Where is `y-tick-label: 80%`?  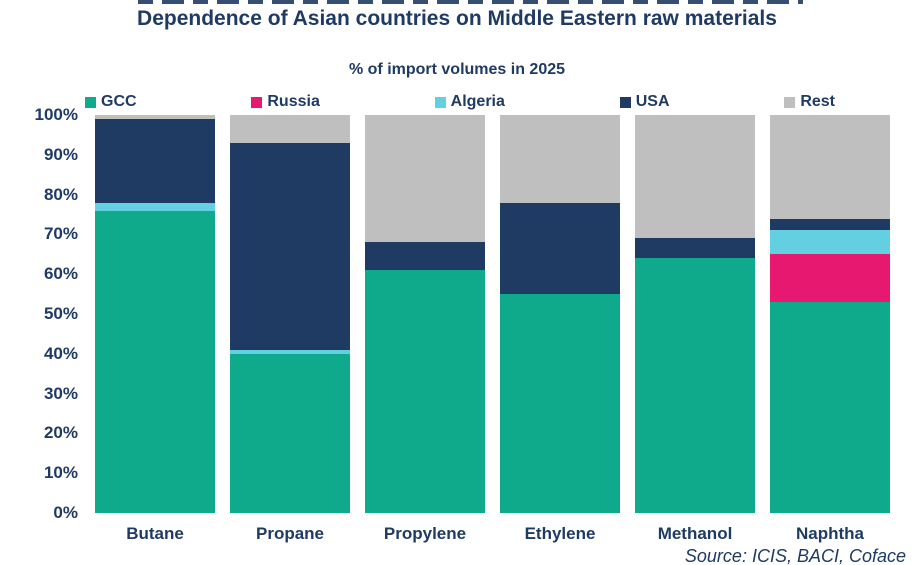
y-tick-label: 80% is located at coordinates (60, 194).